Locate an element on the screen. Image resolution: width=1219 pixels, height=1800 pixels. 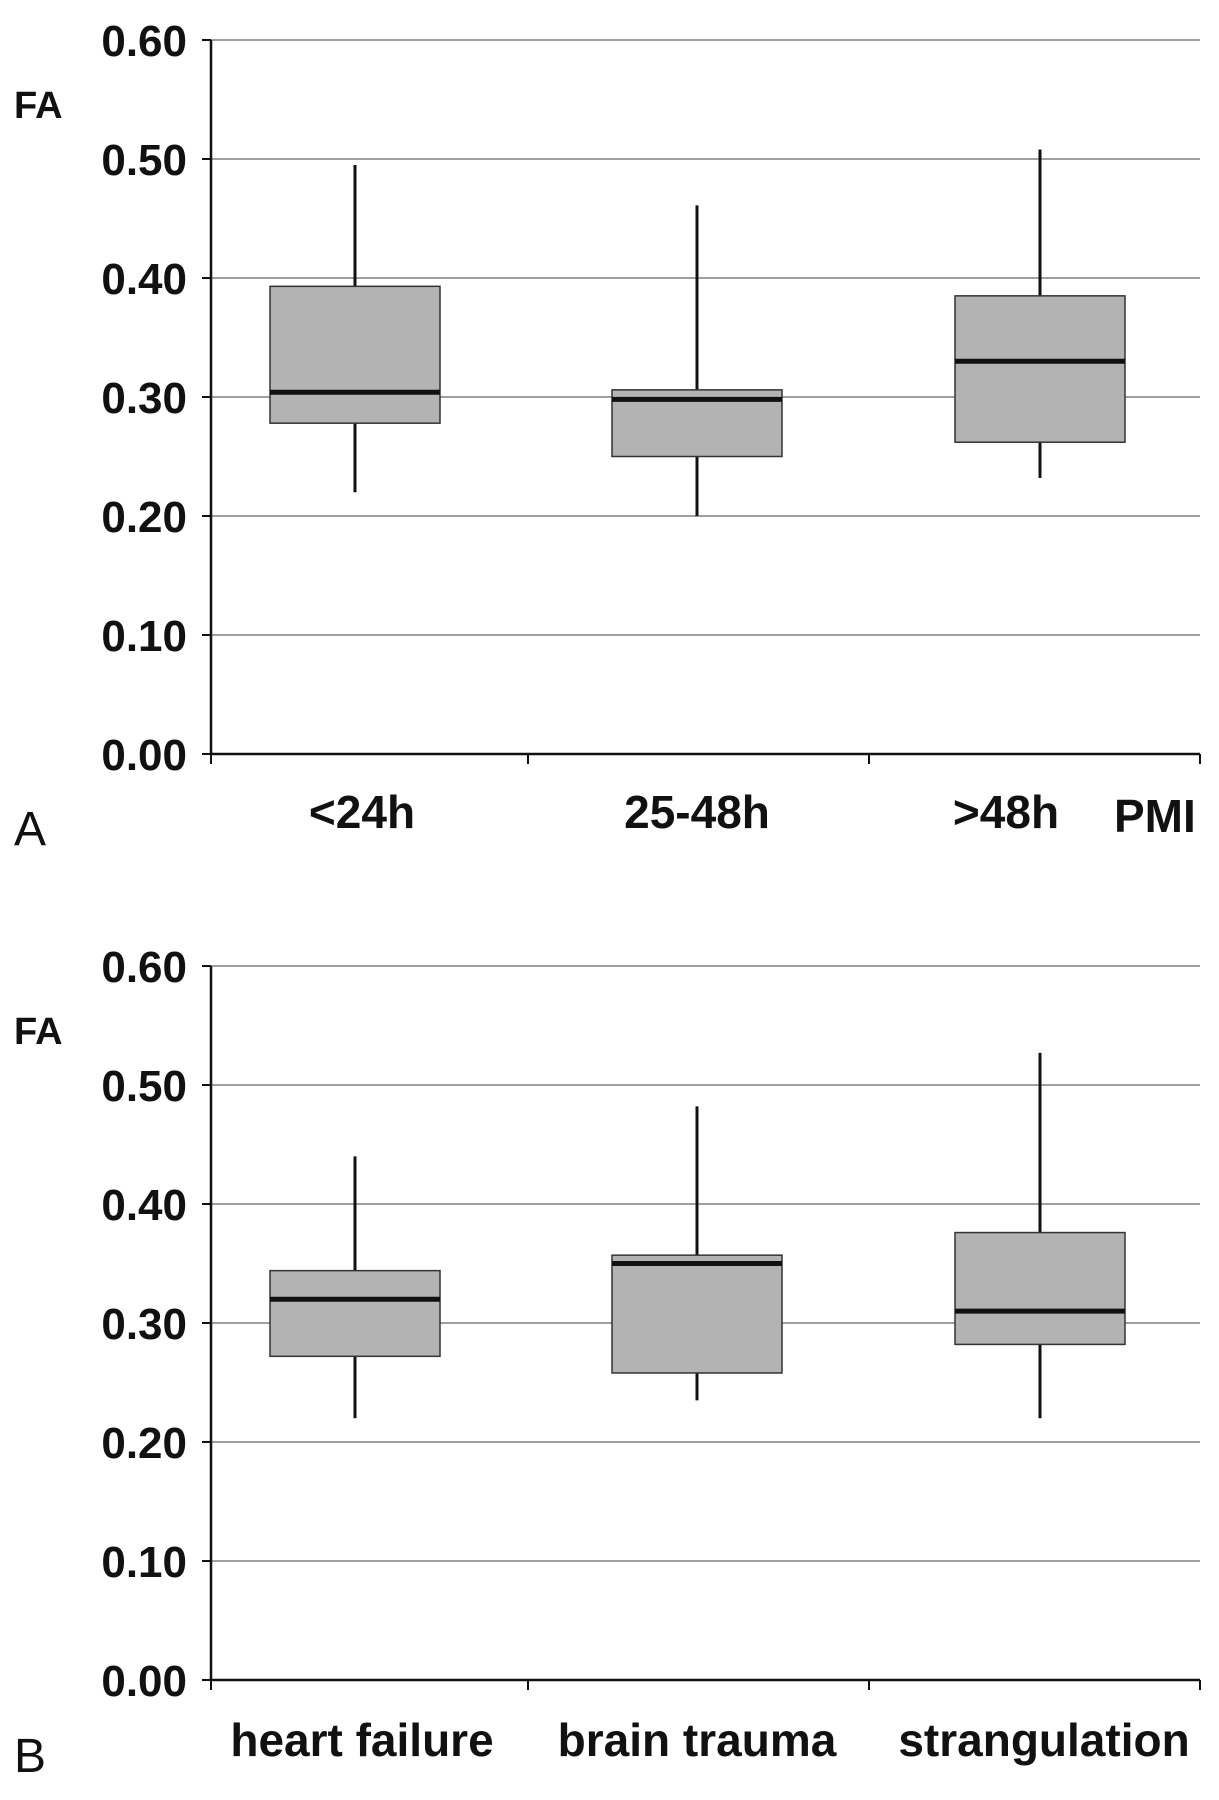
panel-b-category-label: heart failure is located at coordinates (361, 1740).